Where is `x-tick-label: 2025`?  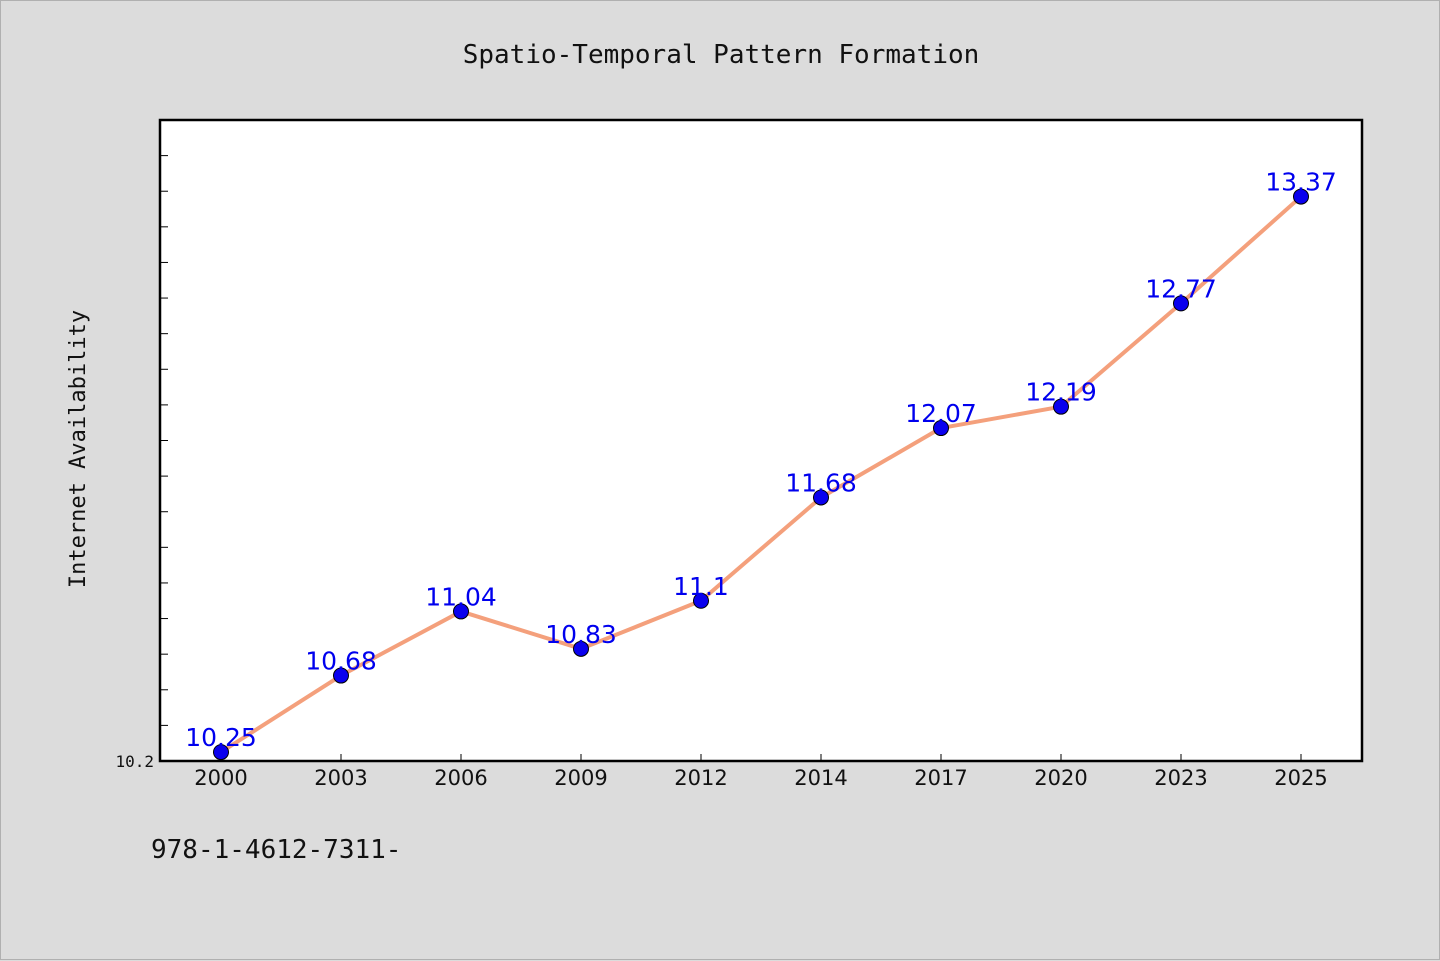
x-tick-label: 2025 is located at coordinates (1300, 778).